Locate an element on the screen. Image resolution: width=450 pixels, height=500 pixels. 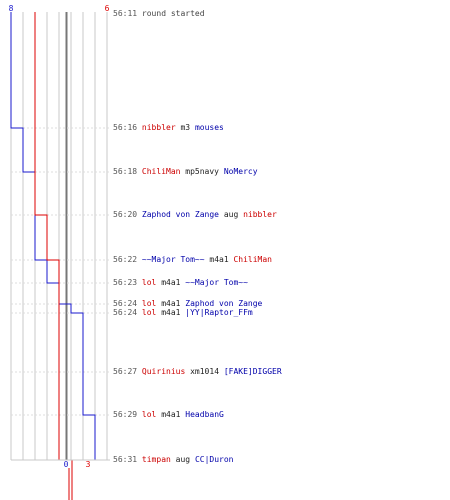
log-entry: 56:24 lol m4a1 Zaphod von Zange is located at coordinates (187, 304).